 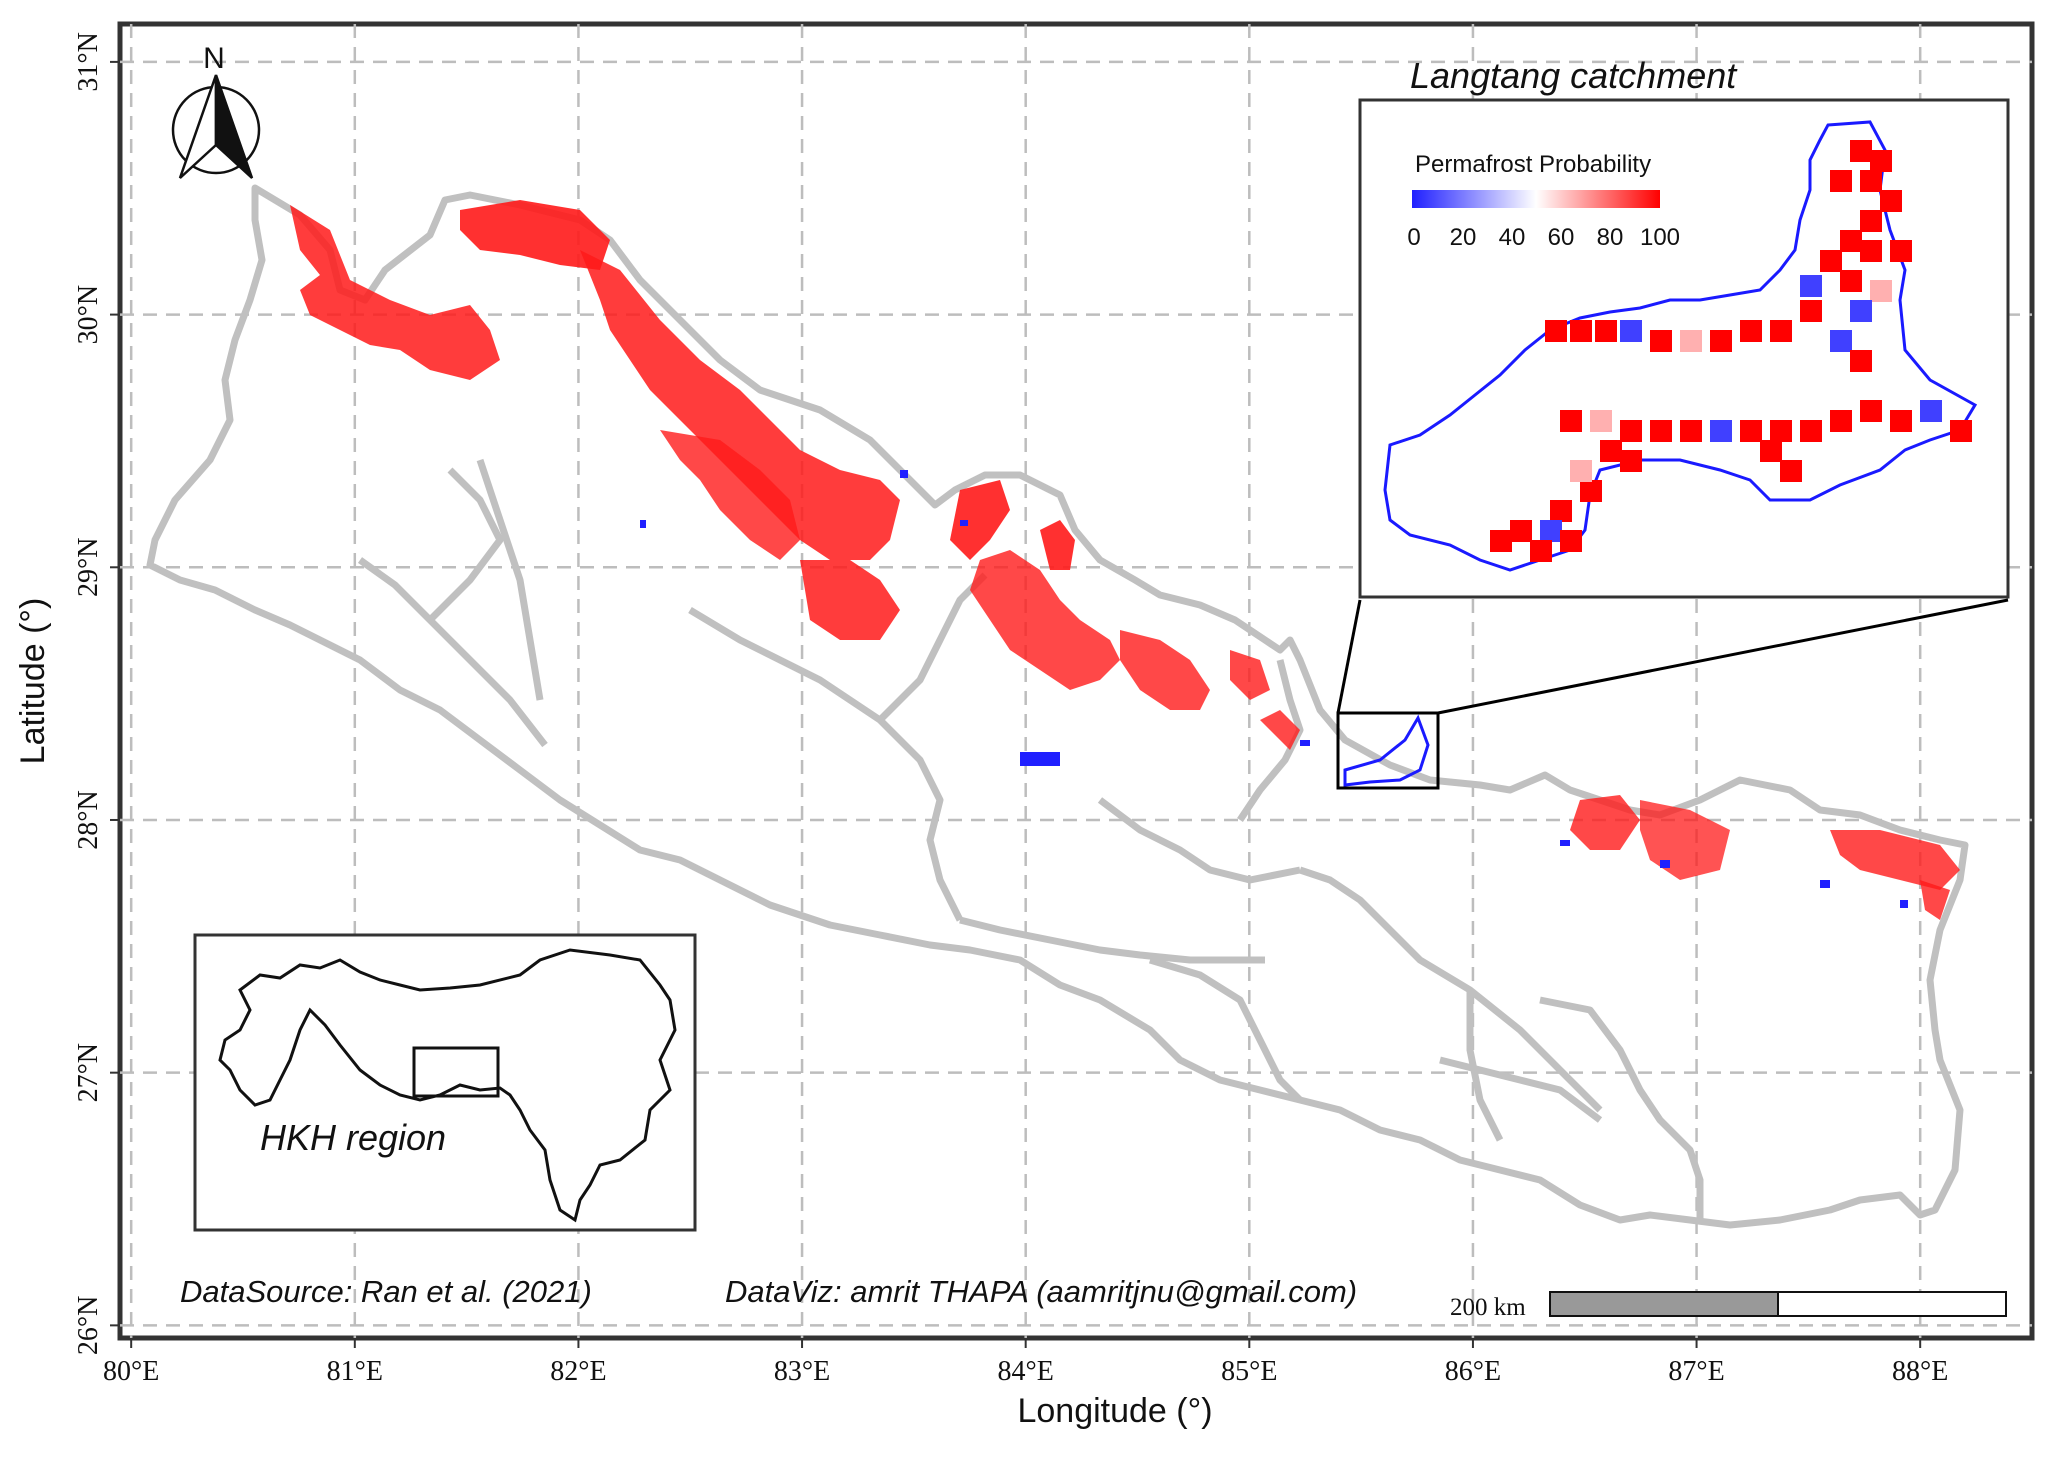 I want to click on y-tick-labels: 31°N 30°N 29°N 28°N 27°N 26°N, so click(x=88, y=693).